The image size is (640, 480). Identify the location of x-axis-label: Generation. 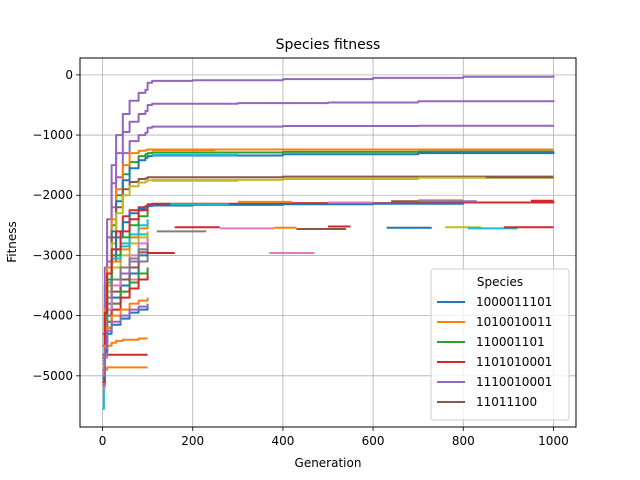
(328, 463).